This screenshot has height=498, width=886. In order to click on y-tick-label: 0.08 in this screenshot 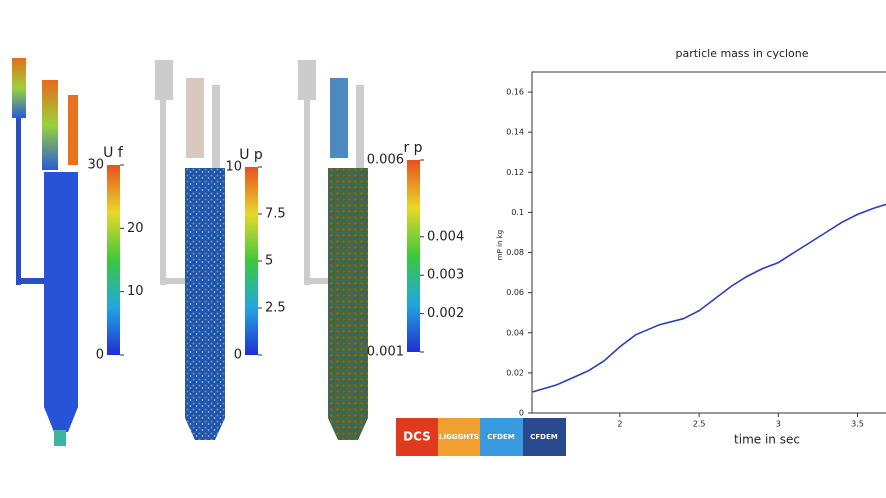, I will do `click(515, 252)`.